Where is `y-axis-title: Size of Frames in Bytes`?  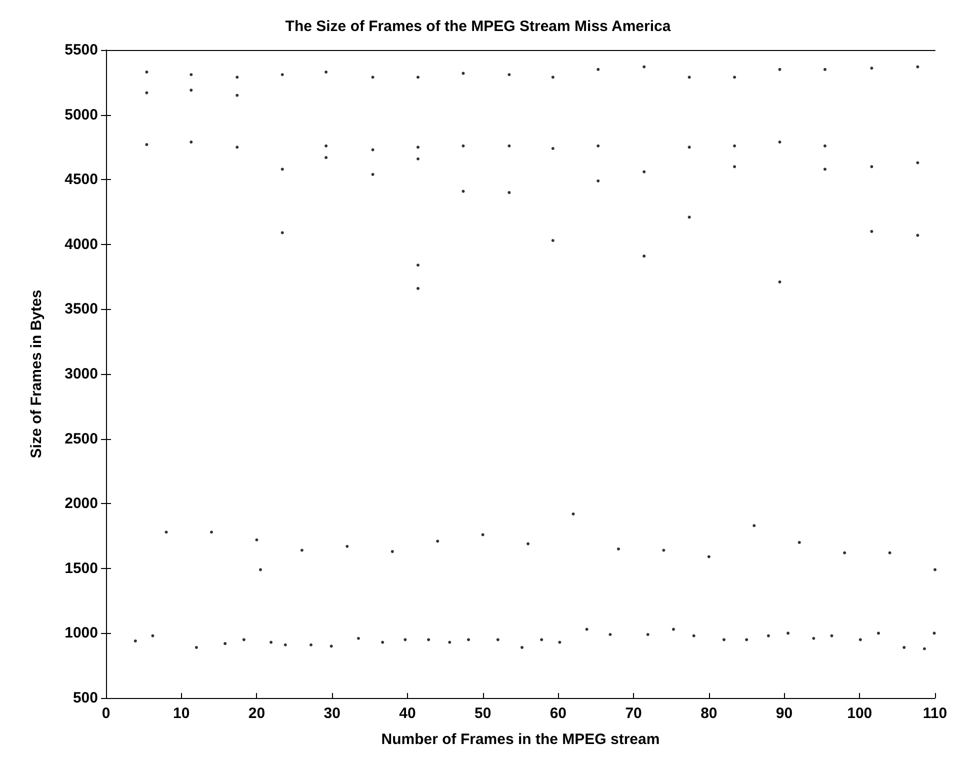
y-axis-title: Size of Frames in Bytes is located at coordinates (36, 374).